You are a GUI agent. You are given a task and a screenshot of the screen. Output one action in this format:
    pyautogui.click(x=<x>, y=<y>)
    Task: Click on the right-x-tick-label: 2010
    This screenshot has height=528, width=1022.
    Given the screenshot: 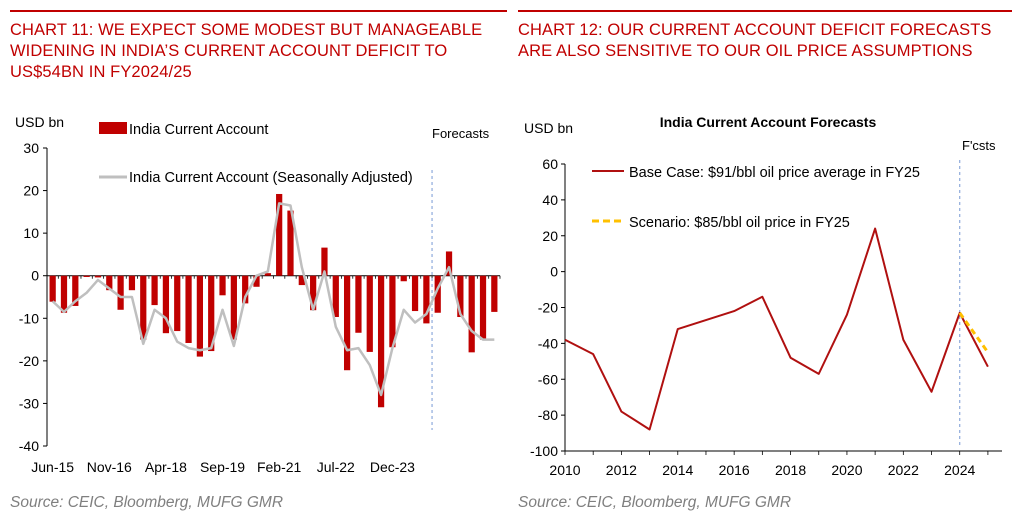 What is the action you would take?
    pyautogui.click(x=564, y=470)
    